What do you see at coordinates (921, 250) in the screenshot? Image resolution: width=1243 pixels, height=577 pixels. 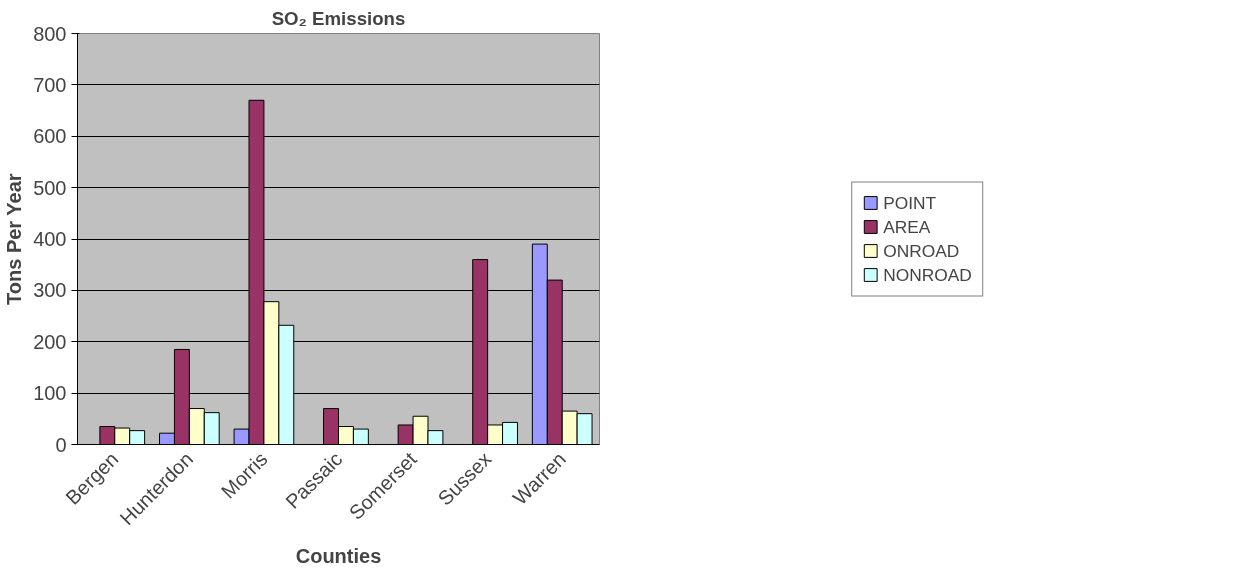 I see `legend-label: ONROAD` at bounding box center [921, 250].